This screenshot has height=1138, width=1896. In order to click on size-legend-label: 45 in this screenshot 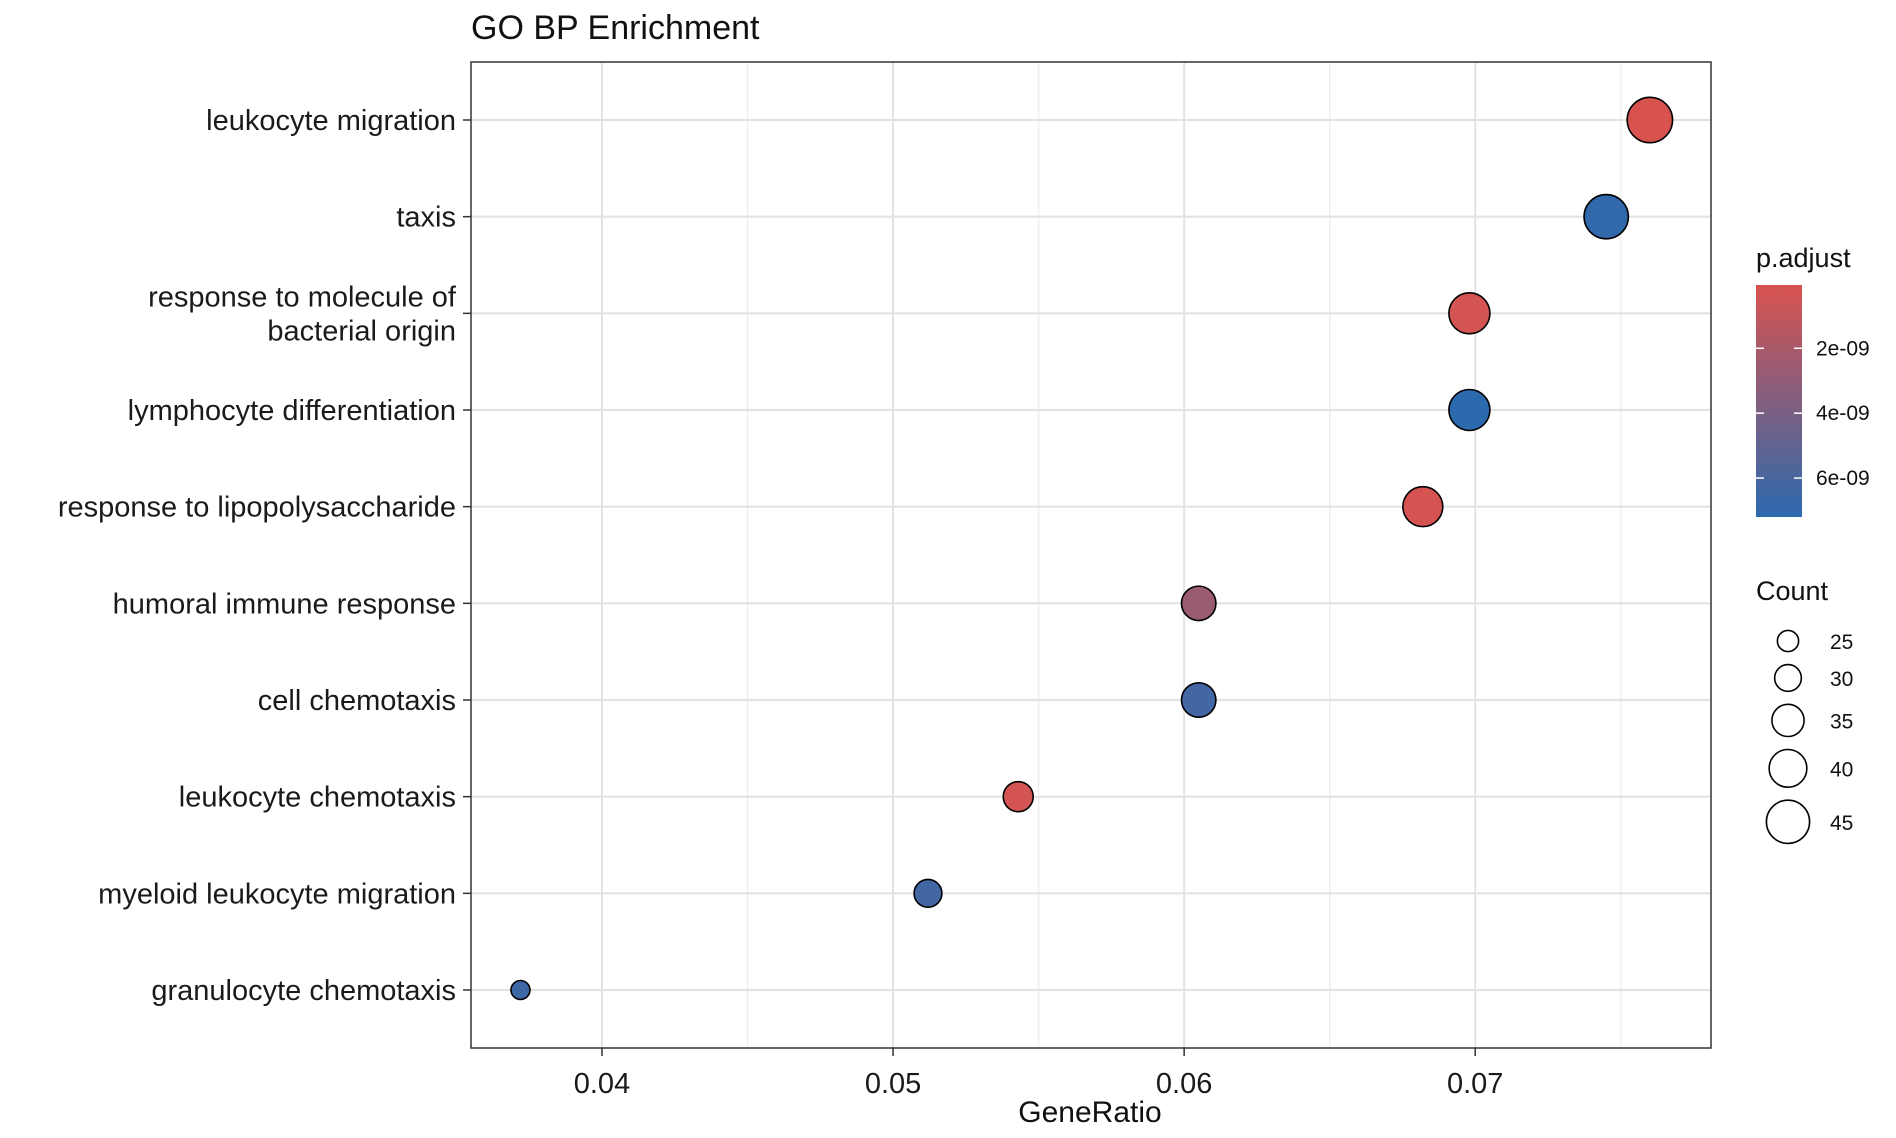, I will do `click(1841, 823)`.